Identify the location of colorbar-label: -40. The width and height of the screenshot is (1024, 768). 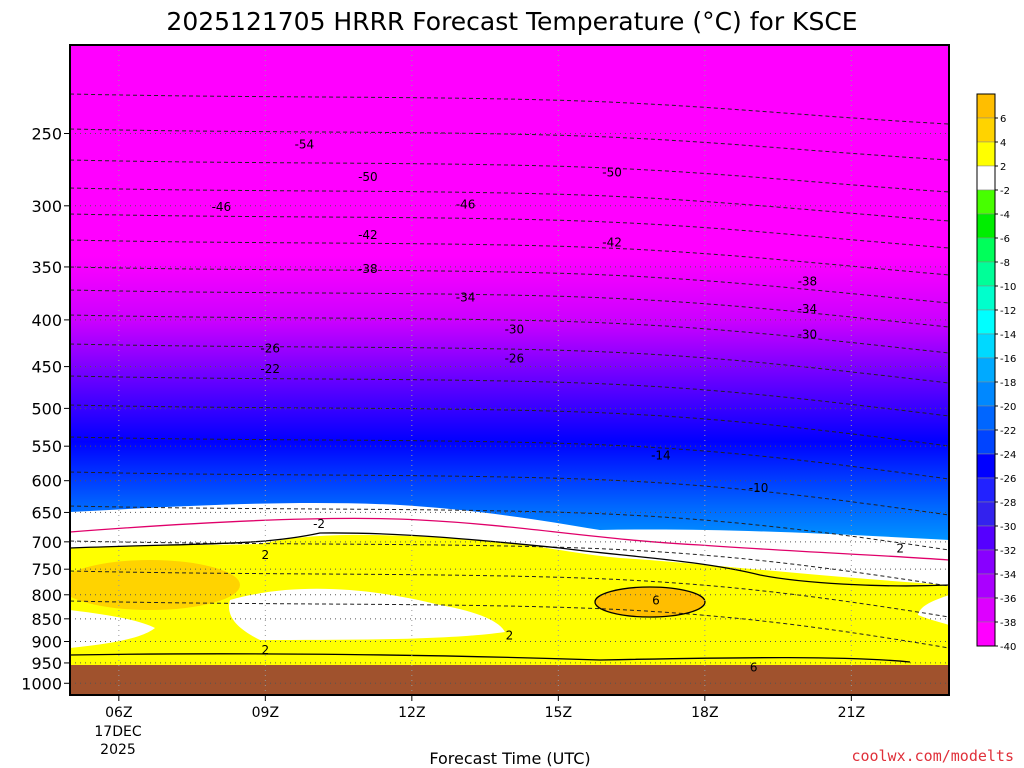
(1008, 647).